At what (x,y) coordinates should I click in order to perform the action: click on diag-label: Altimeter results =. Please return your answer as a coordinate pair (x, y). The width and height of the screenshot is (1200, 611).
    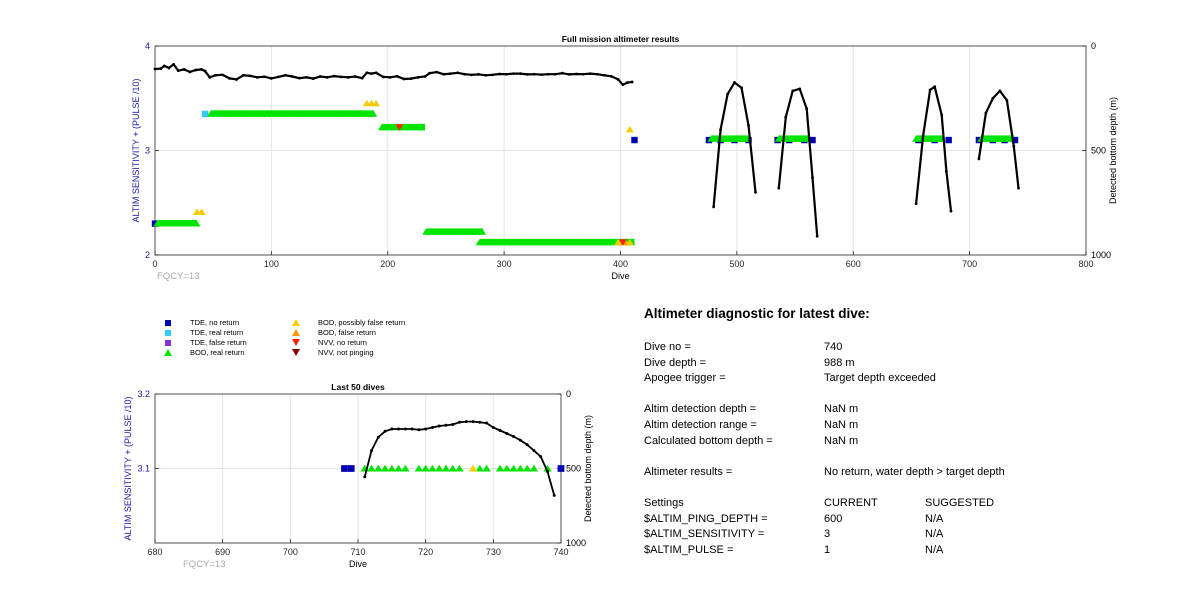
    Looking at the image, I should click on (688, 471).